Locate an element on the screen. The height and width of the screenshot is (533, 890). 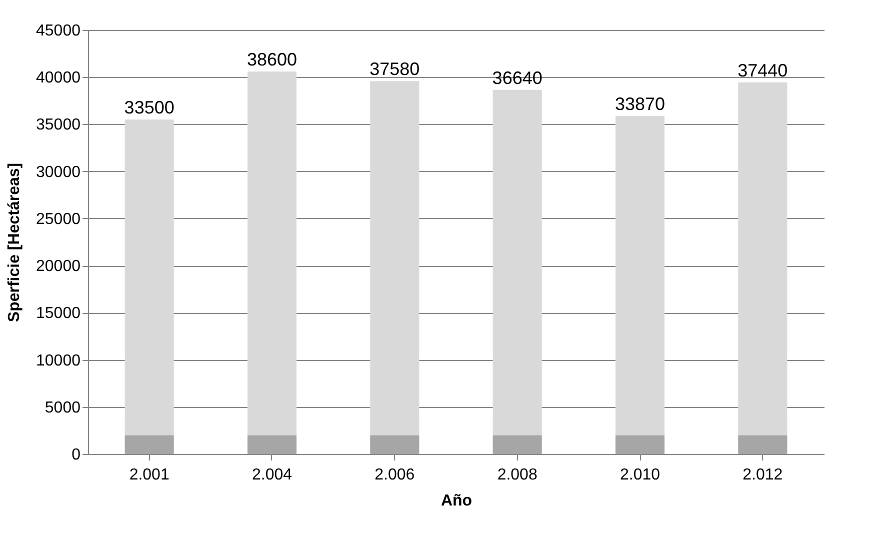
x-tick-label: 2.012 is located at coordinates (762, 475).